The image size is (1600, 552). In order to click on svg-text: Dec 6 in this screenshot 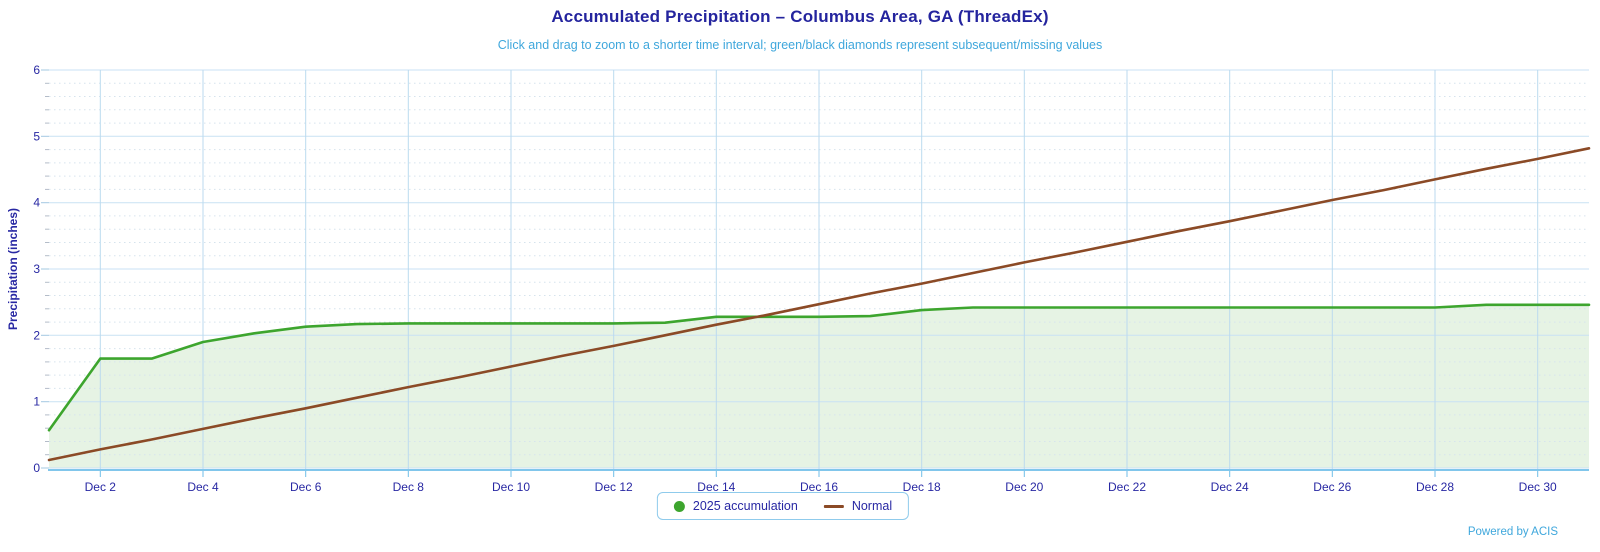, I will do `click(306, 486)`.